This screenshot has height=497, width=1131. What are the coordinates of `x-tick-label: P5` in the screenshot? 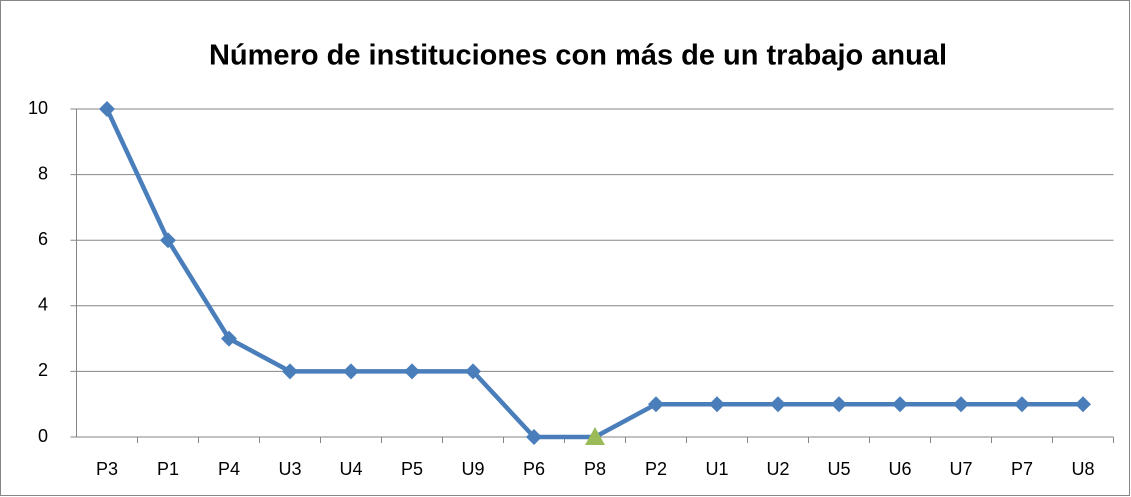 It's located at (412, 469).